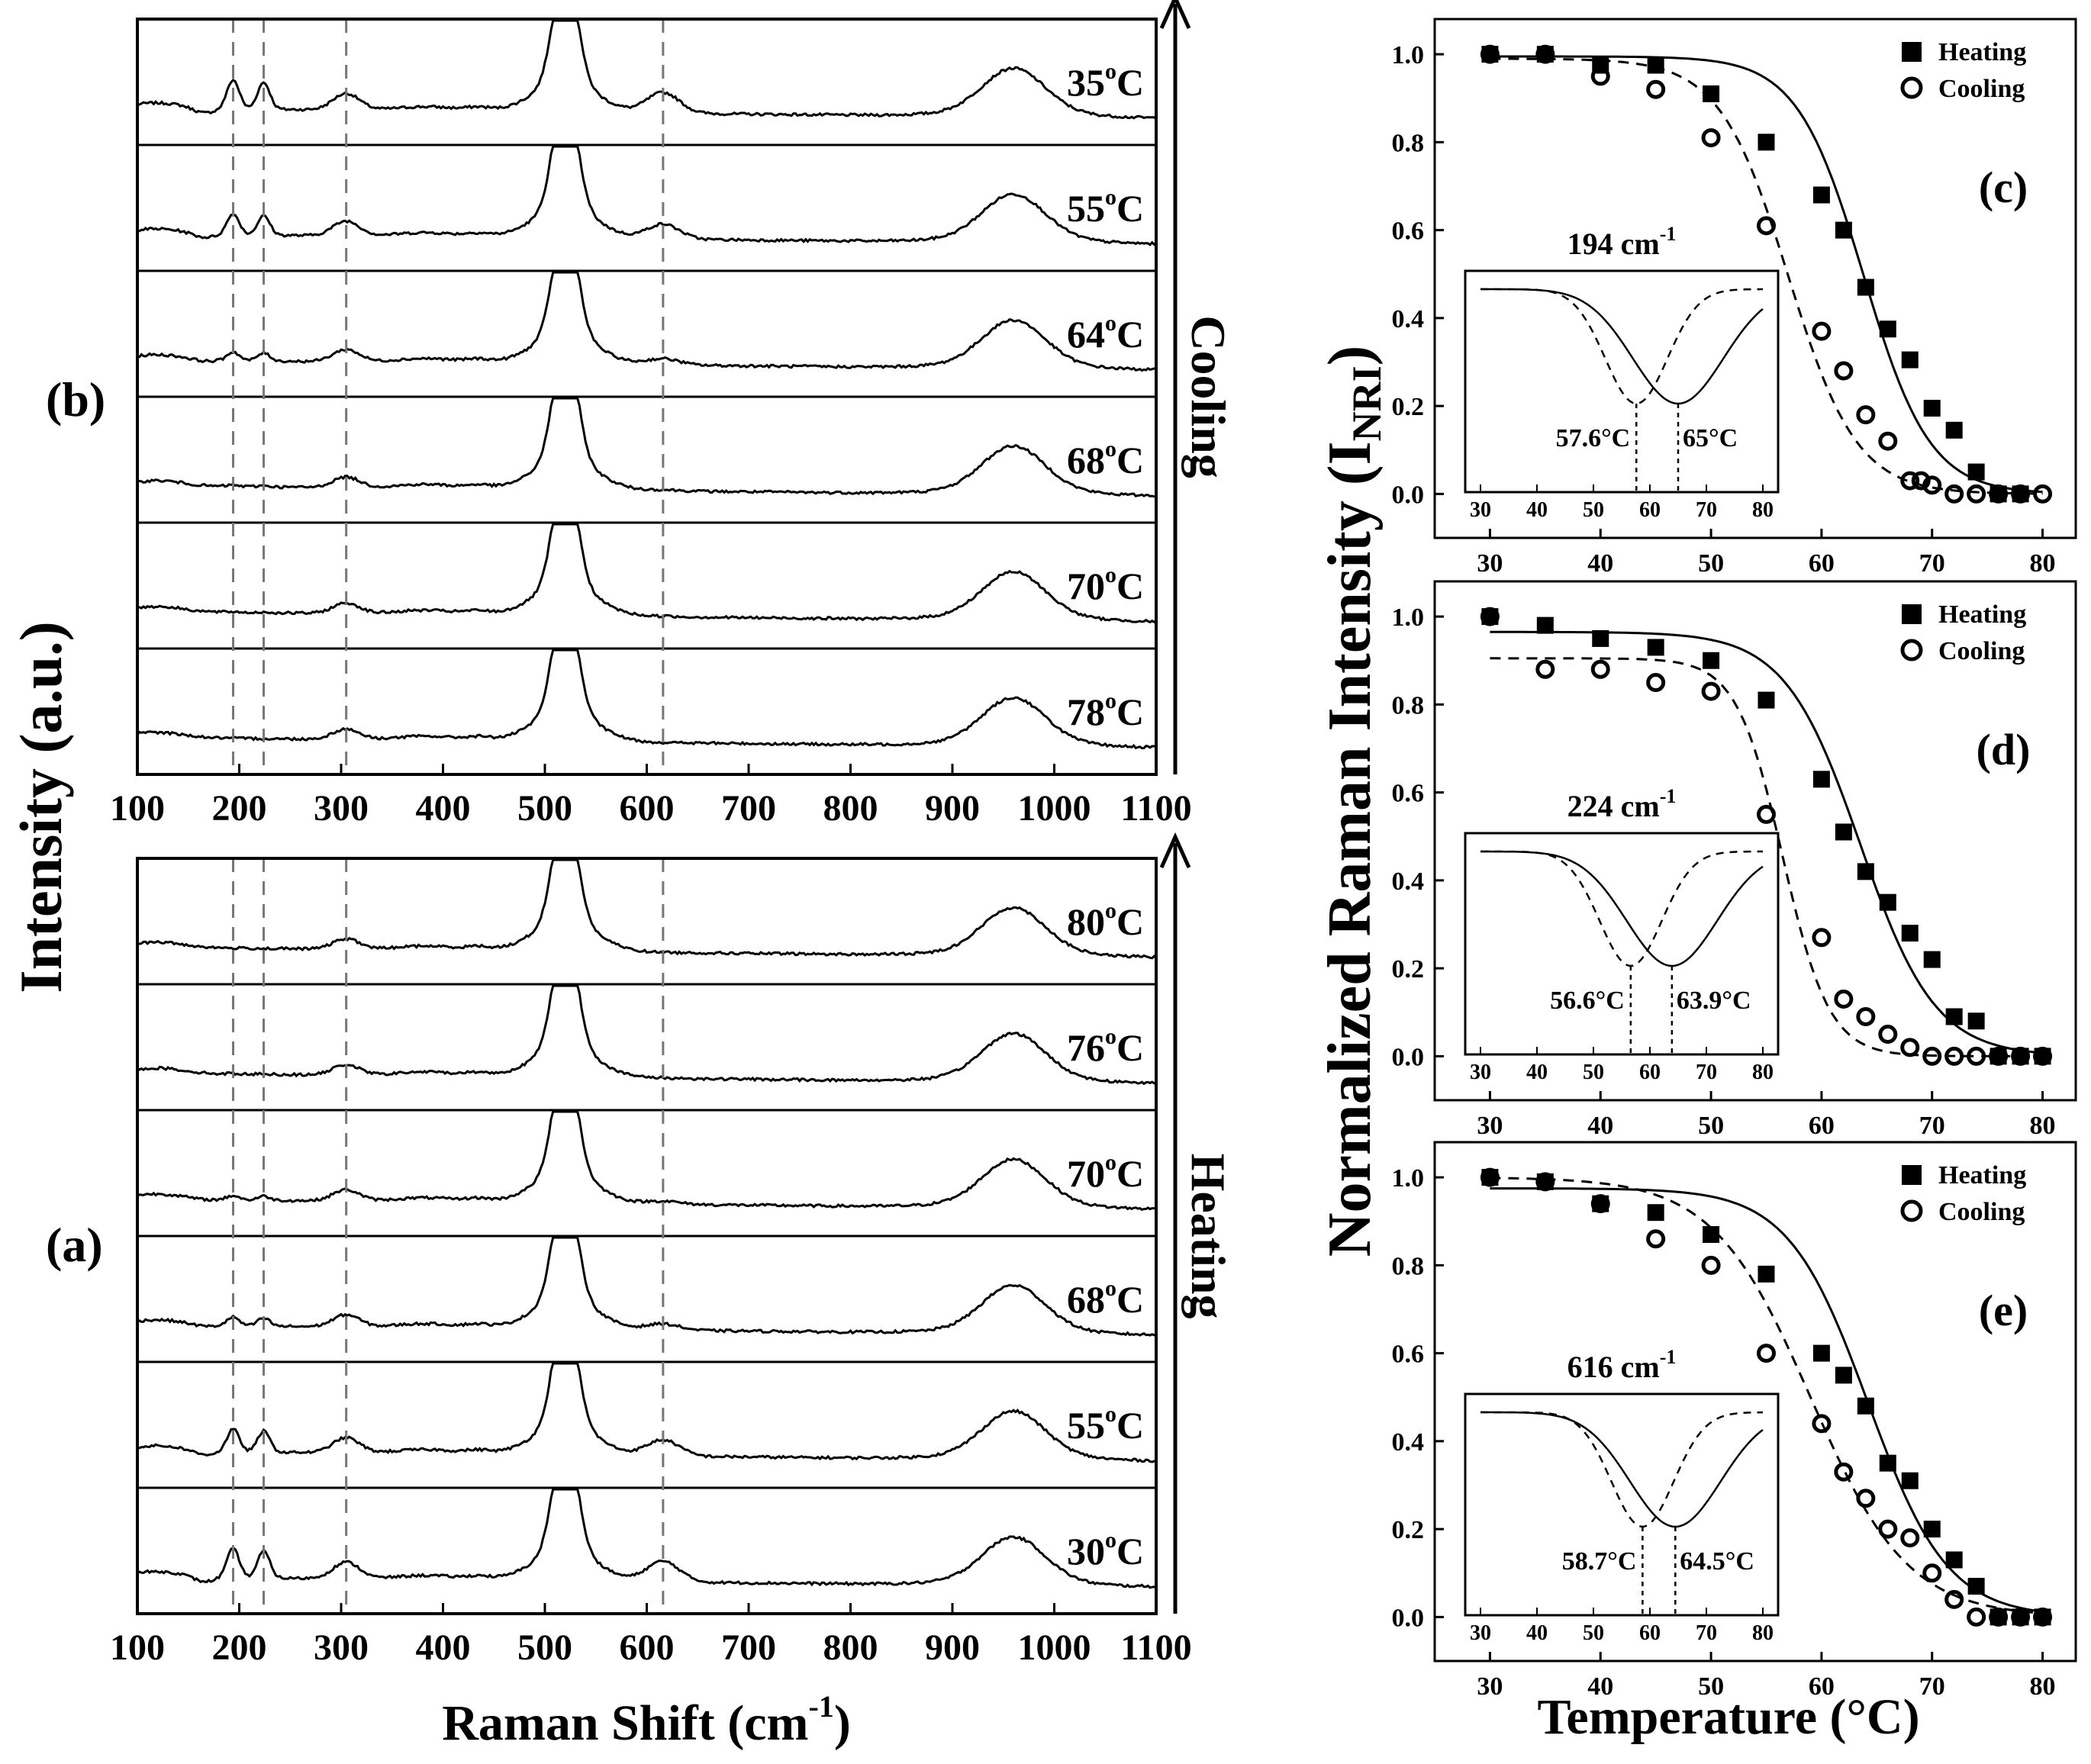 The width and height of the screenshot is (2091, 1764). What do you see at coordinates (1822, 563) in the screenshot?
I see `x-tick-label-60: 60` at bounding box center [1822, 563].